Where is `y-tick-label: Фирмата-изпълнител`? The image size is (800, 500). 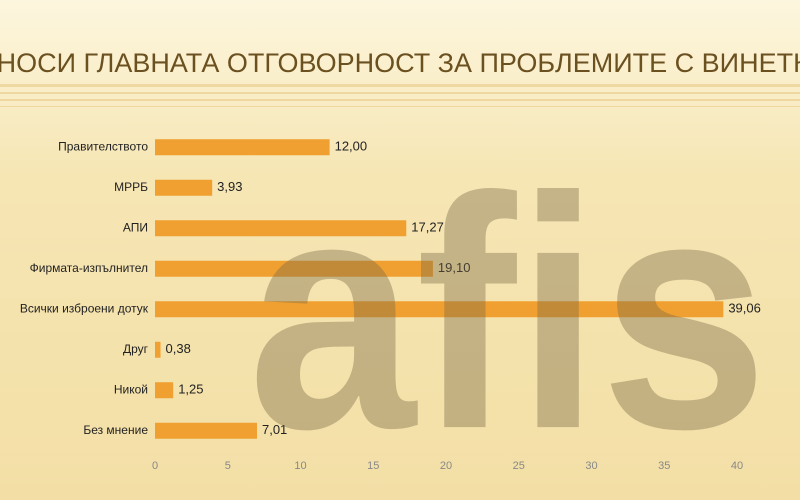
y-tick-label: Фирмата-изпълнител is located at coordinates (89, 268).